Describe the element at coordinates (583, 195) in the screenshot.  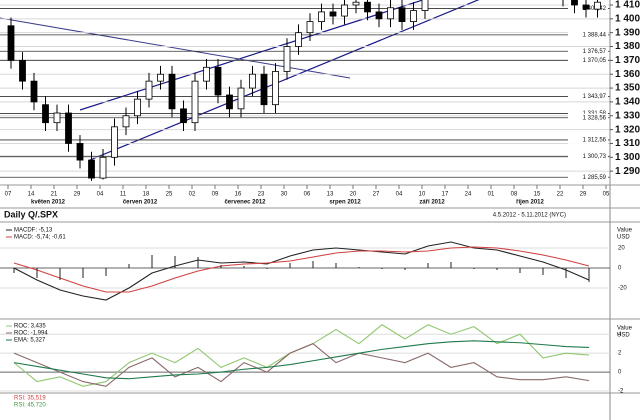
I see `x-tick-label: 29` at that location.